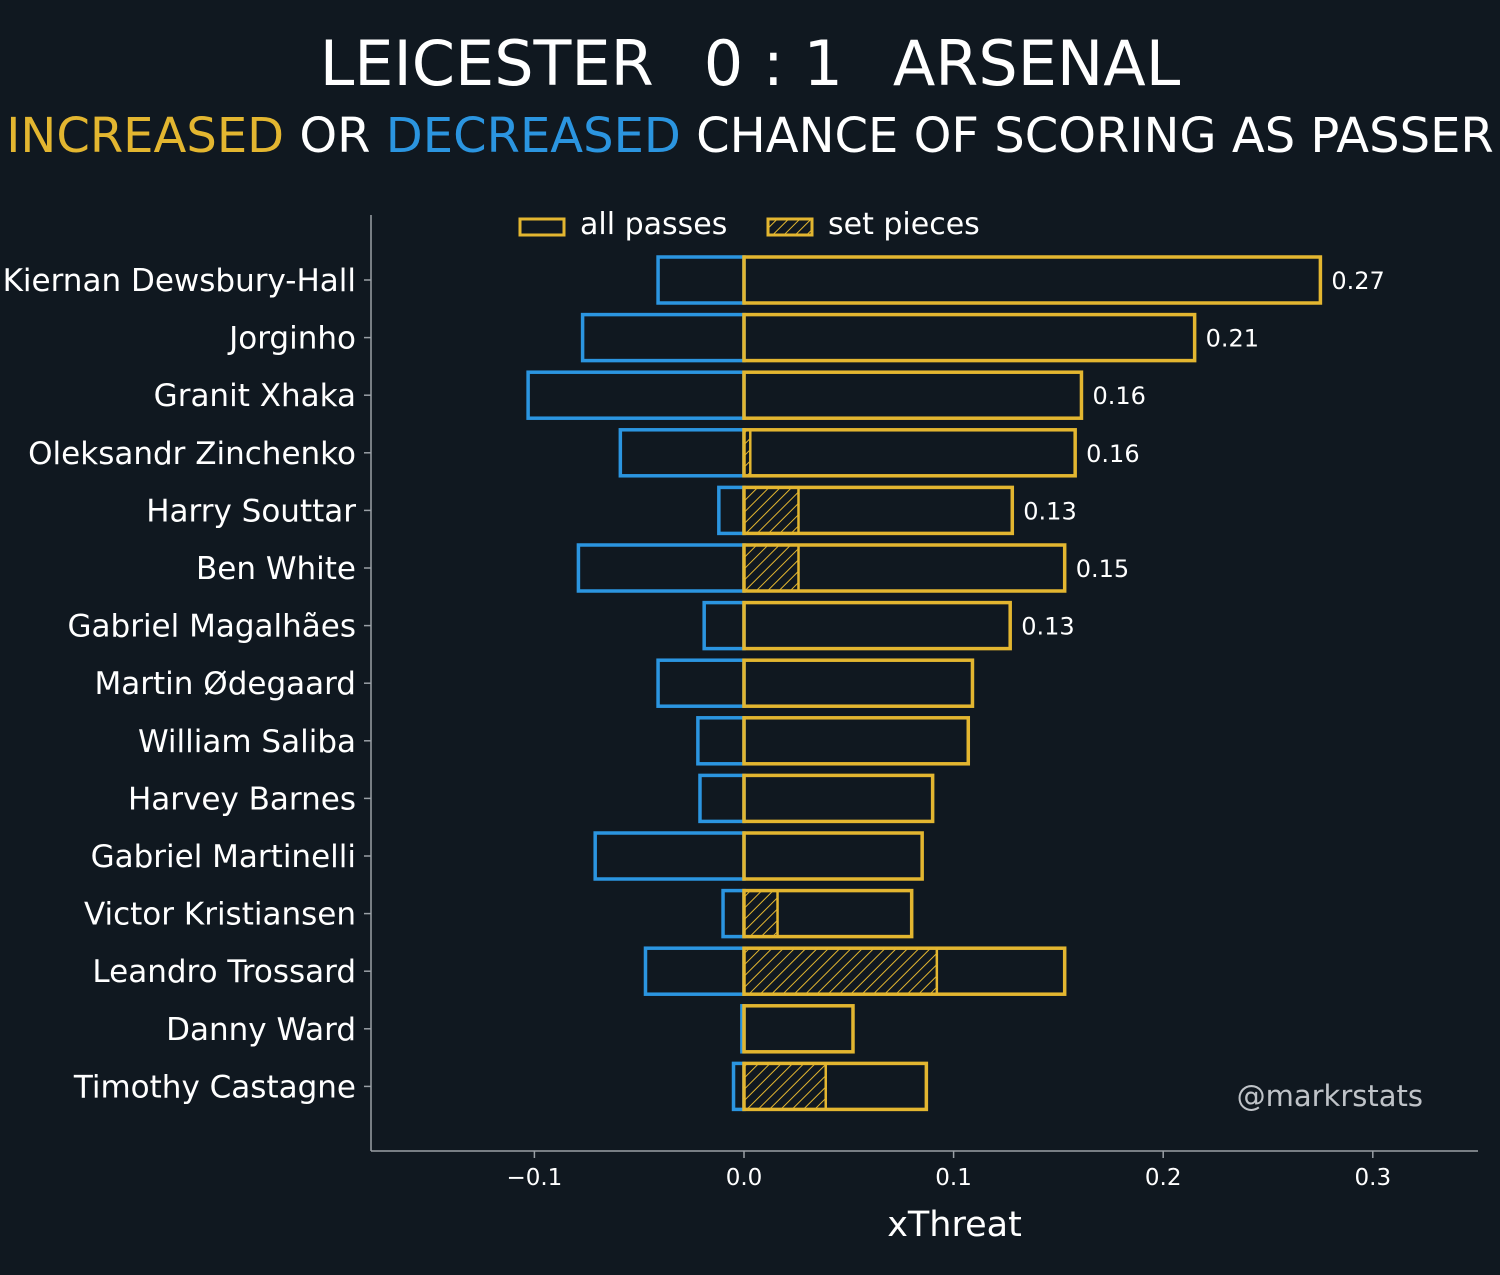 The image size is (1500, 1275). Describe the element at coordinates (534, 1178) in the screenshot. I see `x-tick-label: −0.1` at that location.